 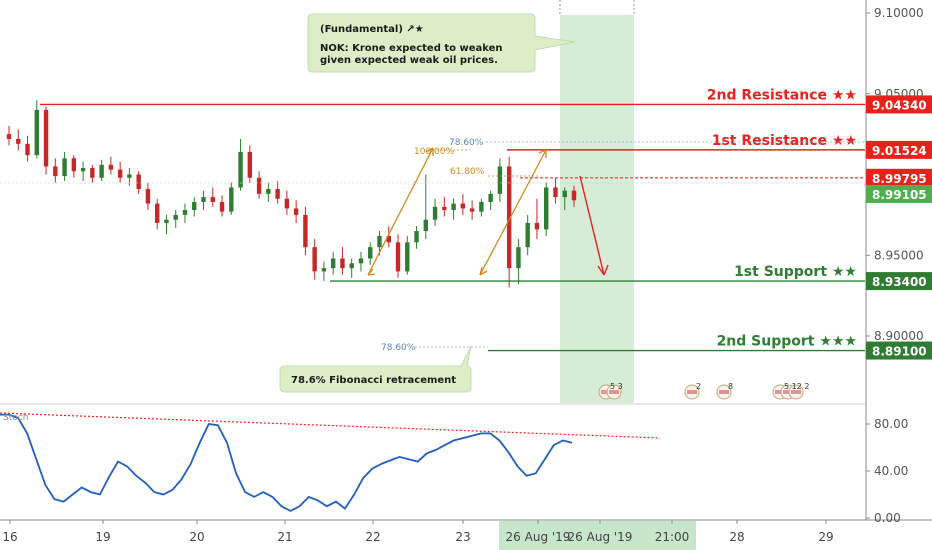 I want to click on price-tag-label: 8.99105, so click(x=899, y=195).